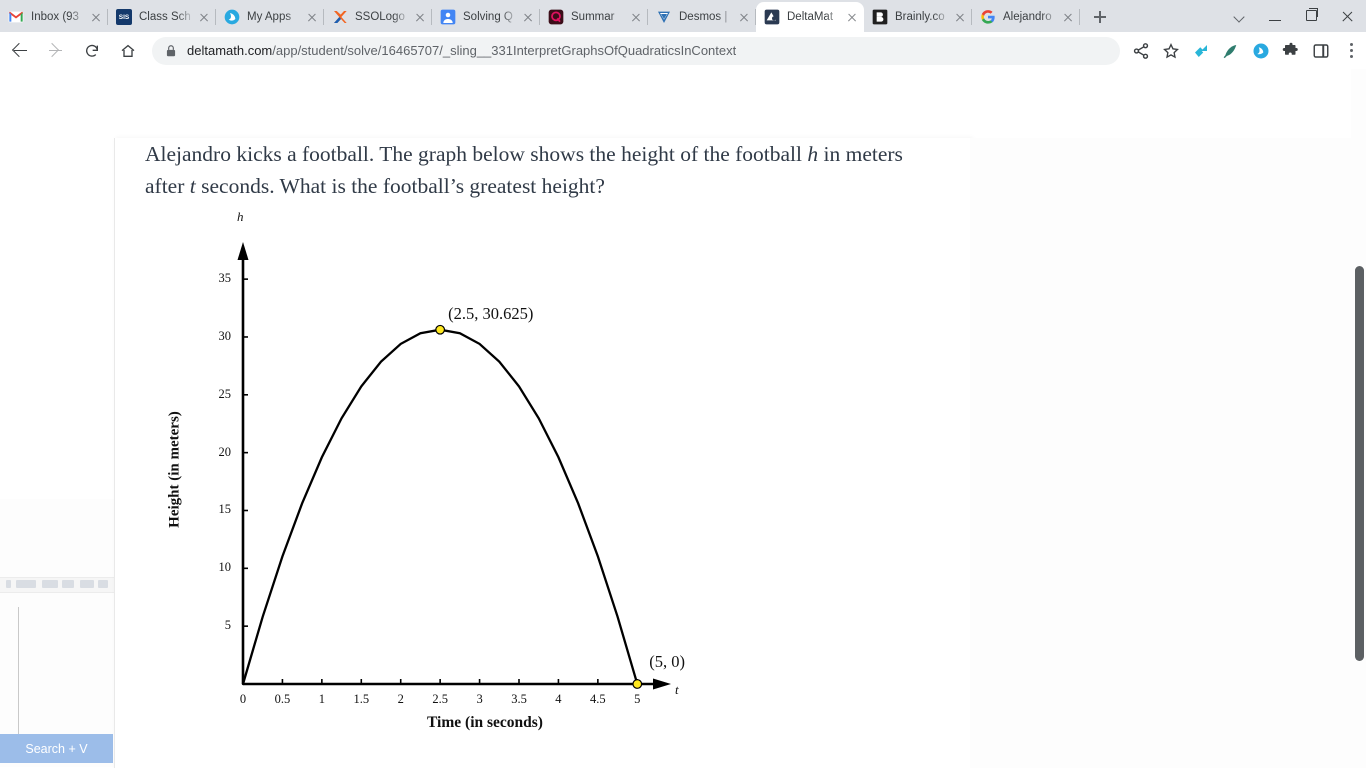 The height and width of the screenshot is (768, 1366). What do you see at coordinates (165, 17) in the screenshot?
I see `browser-tab-title: Class Sch` at bounding box center [165, 17].